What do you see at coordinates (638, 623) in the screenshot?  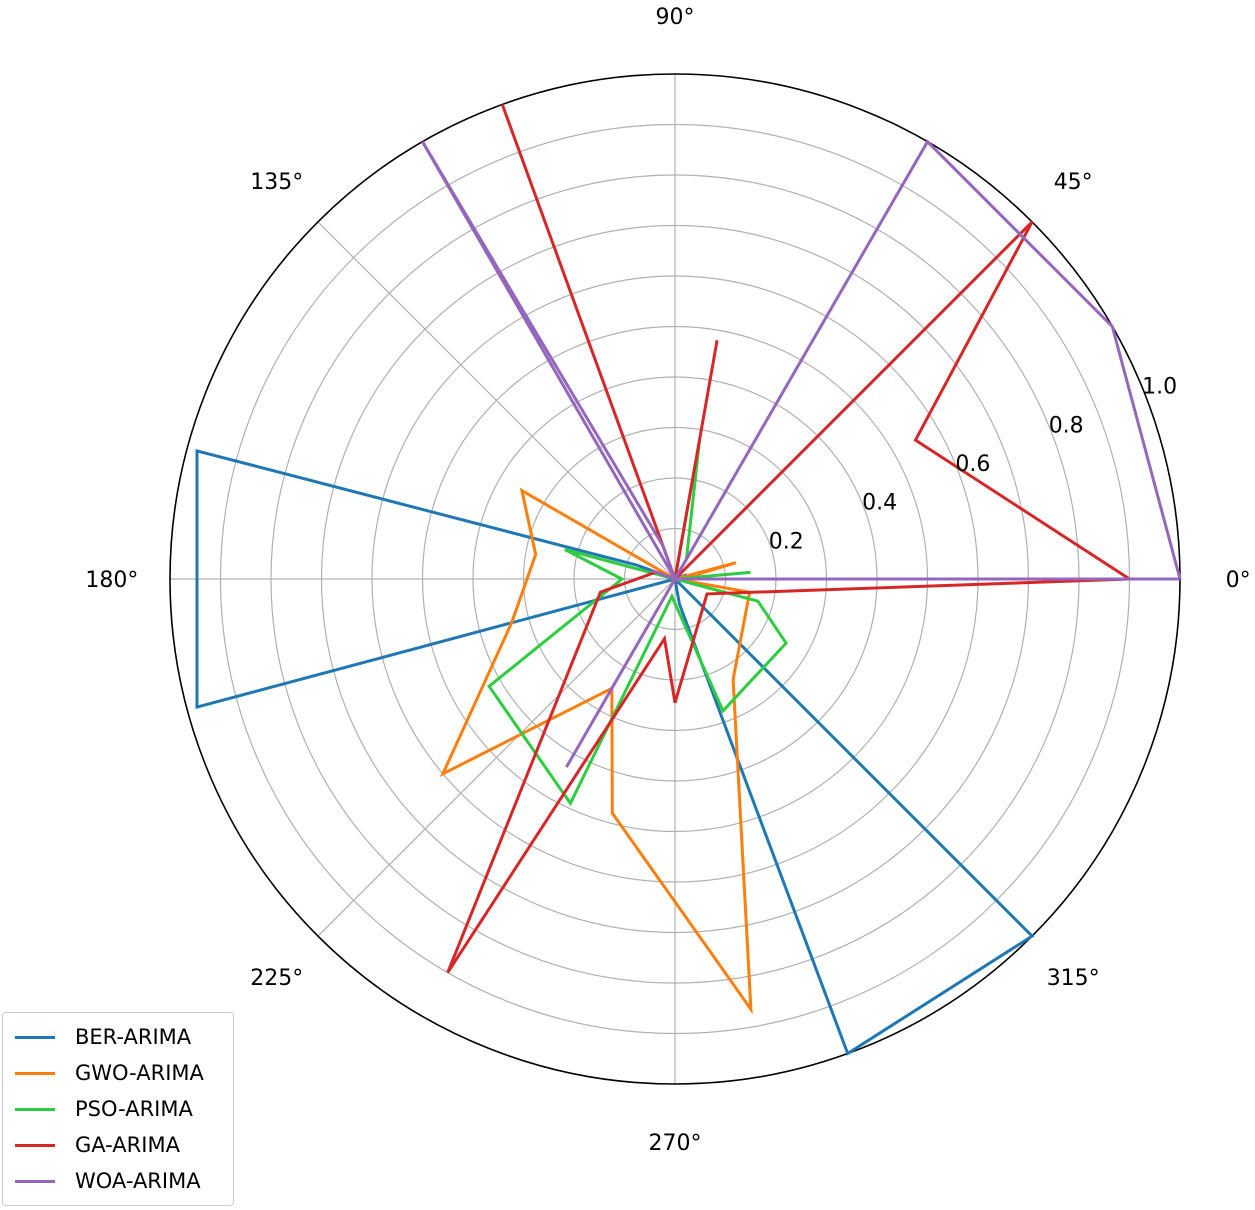 I see `series-line-pso-arima` at bounding box center [638, 623].